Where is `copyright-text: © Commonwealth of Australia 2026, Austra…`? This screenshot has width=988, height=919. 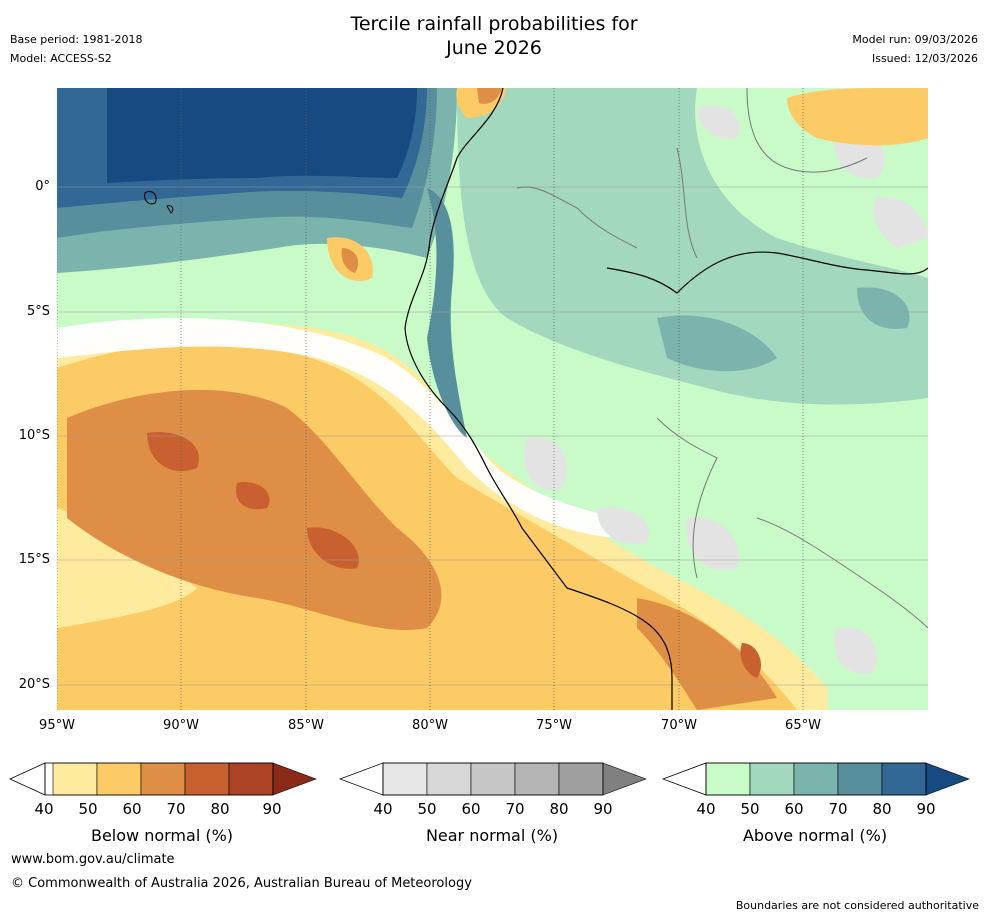
copyright-text: © Commonwealth of Australia 2026, Austra… is located at coordinates (241, 883).